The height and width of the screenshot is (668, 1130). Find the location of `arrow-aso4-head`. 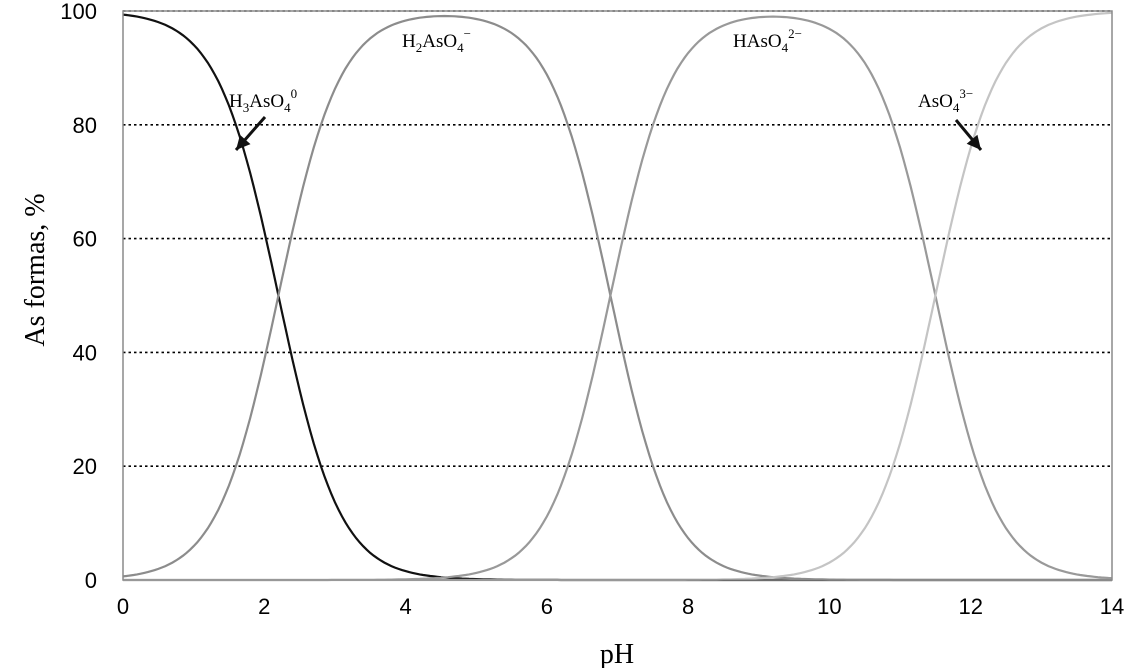

arrow-aso4-head is located at coordinates (973, 142).